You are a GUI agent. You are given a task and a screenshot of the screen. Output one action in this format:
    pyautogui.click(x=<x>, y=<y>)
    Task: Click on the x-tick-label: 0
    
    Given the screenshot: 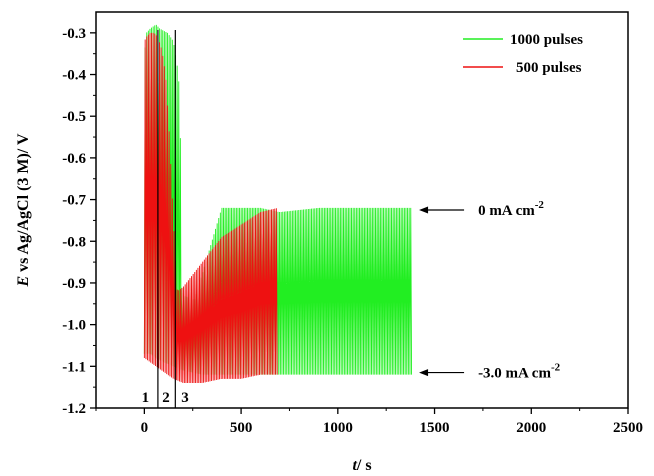 What is the action you would take?
    pyautogui.click(x=145, y=428)
    